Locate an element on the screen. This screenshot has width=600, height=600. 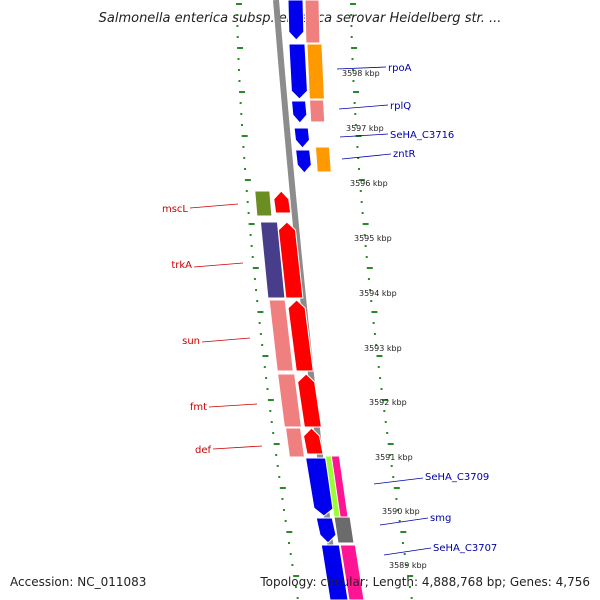
gene-slate is located at coordinates (272, 260).